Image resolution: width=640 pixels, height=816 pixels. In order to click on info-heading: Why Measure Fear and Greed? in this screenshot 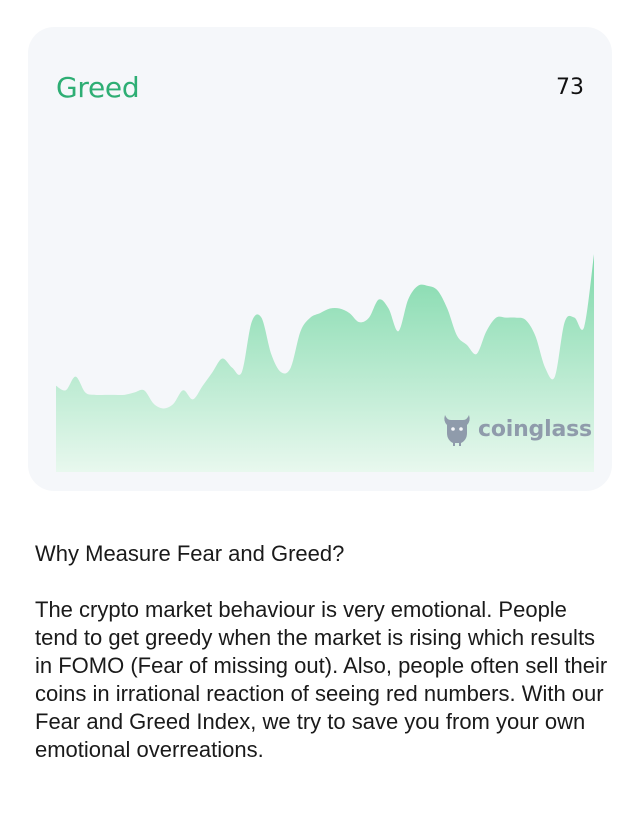, I will do `click(190, 553)`.